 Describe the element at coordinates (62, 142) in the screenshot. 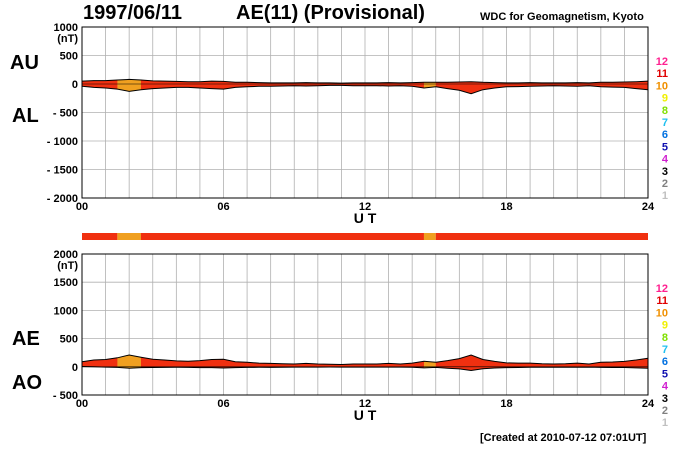

I see `y-tick-label: - 1000` at that location.